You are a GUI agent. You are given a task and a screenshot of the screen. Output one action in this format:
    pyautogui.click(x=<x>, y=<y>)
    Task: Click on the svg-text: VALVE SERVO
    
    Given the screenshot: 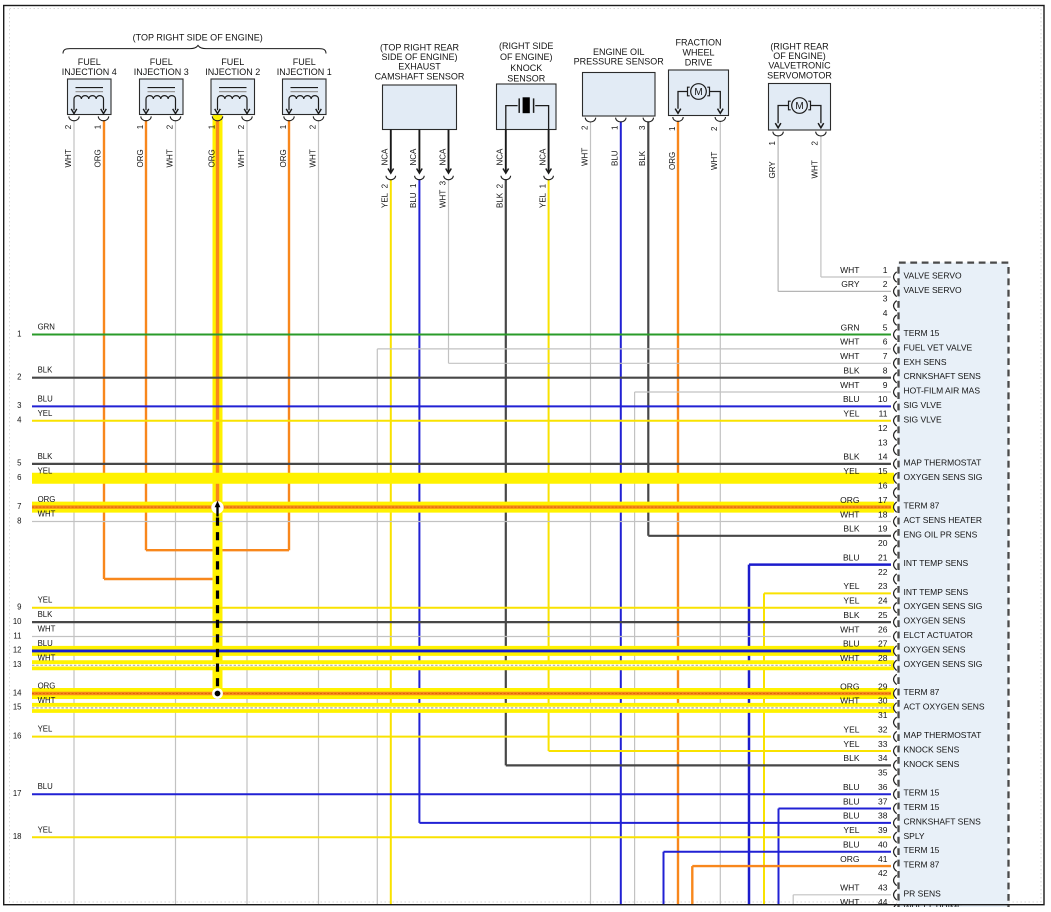 What is the action you would take?
    pyautogui.click(x=933, y=290)
    